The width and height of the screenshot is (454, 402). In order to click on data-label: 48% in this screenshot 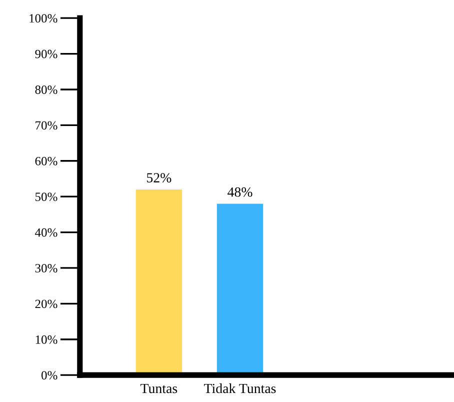, I will do `click(240, 192)`.